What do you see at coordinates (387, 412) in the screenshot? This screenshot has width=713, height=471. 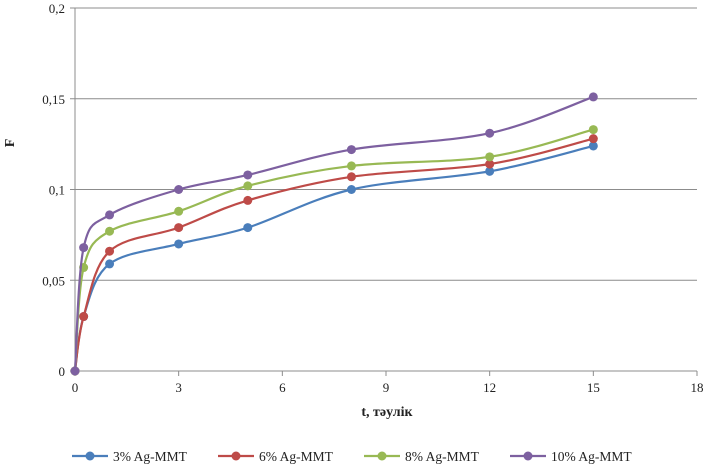 I see `x-axis-title: t, тәулік` at bounding box center [387, 412].